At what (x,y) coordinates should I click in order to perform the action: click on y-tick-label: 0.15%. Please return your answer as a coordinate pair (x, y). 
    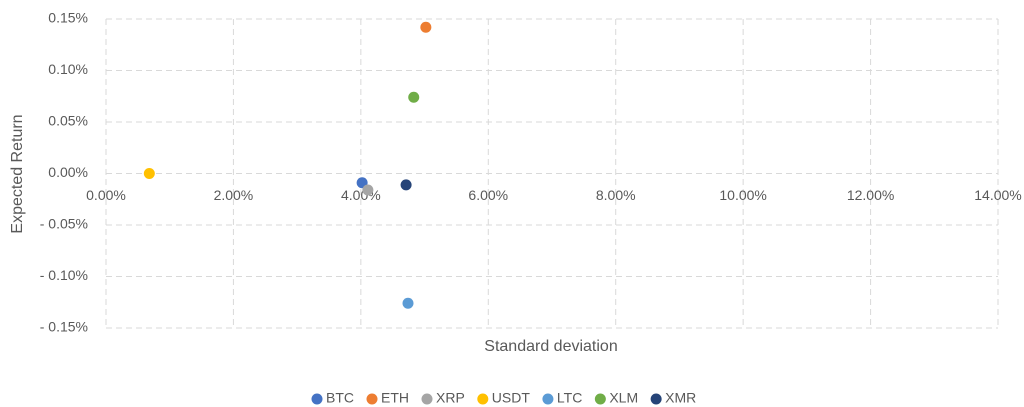
    Looking at the image, I should click on (68, 18).